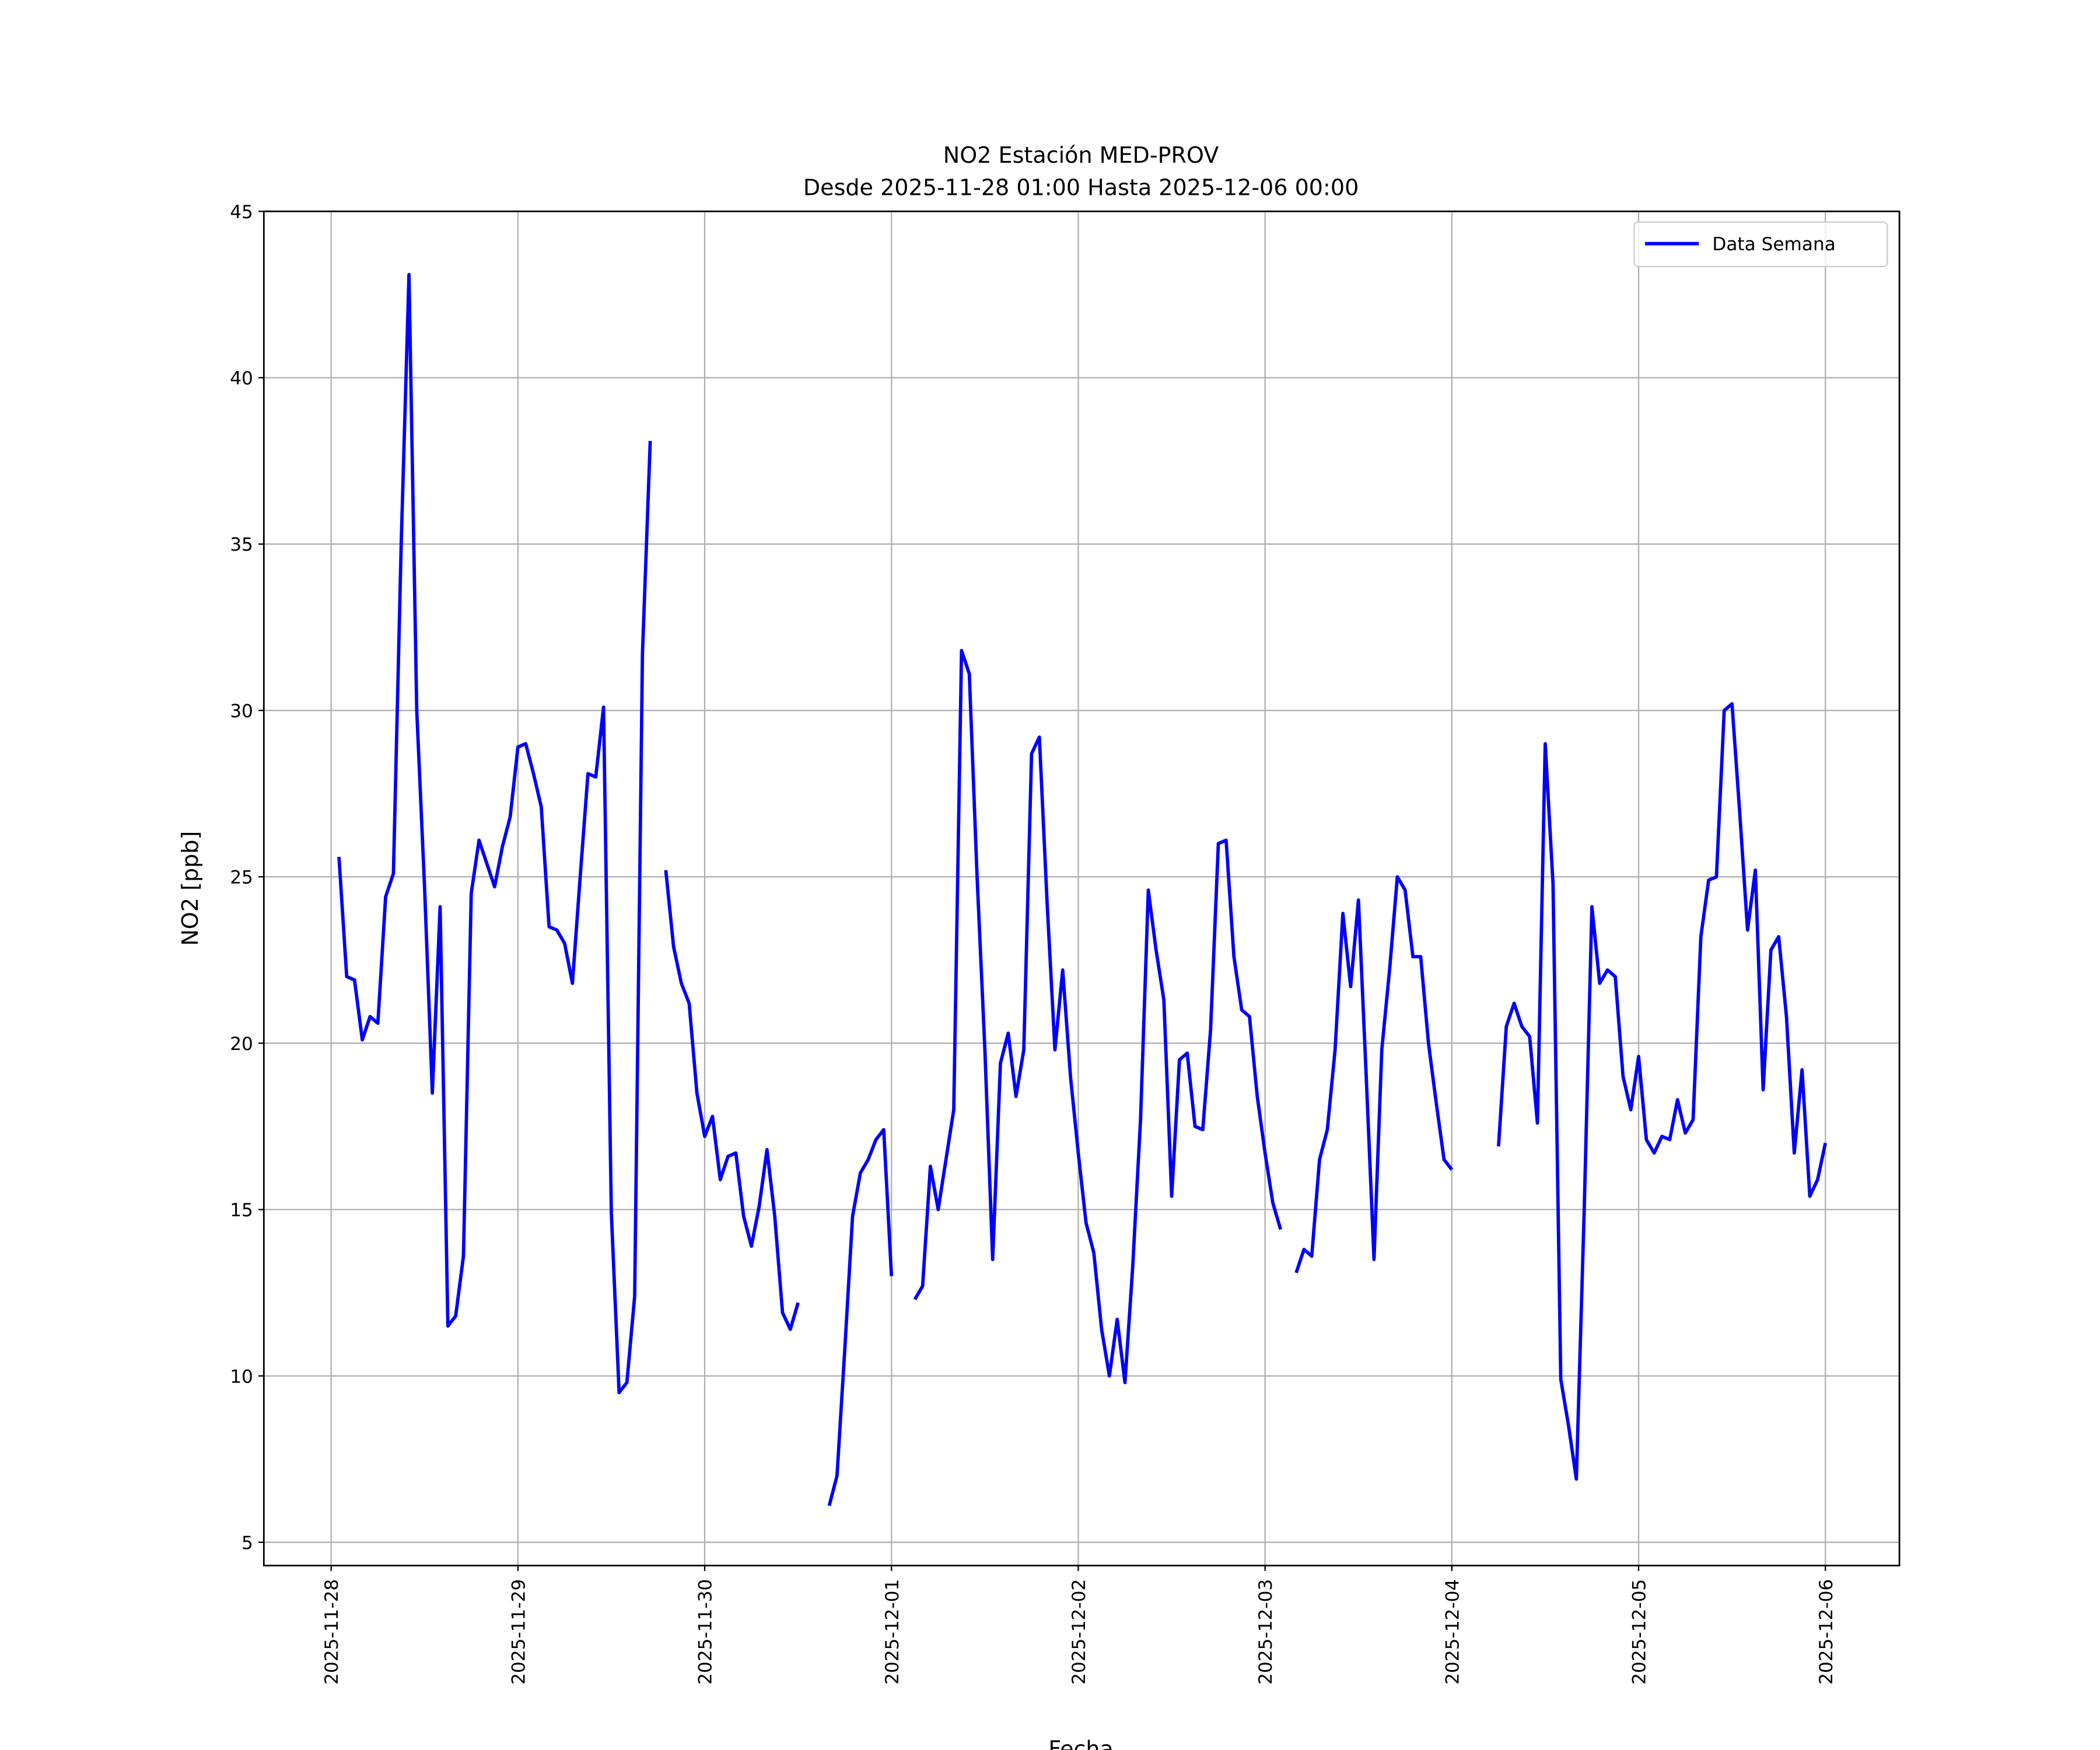 The width and height of the screenshot is (2100, 1750). What do you see at coordinates (190, 888) in the screenshot?
I see `y-axis-label: NO2 [ppb]` at bounding box center [190, 888].